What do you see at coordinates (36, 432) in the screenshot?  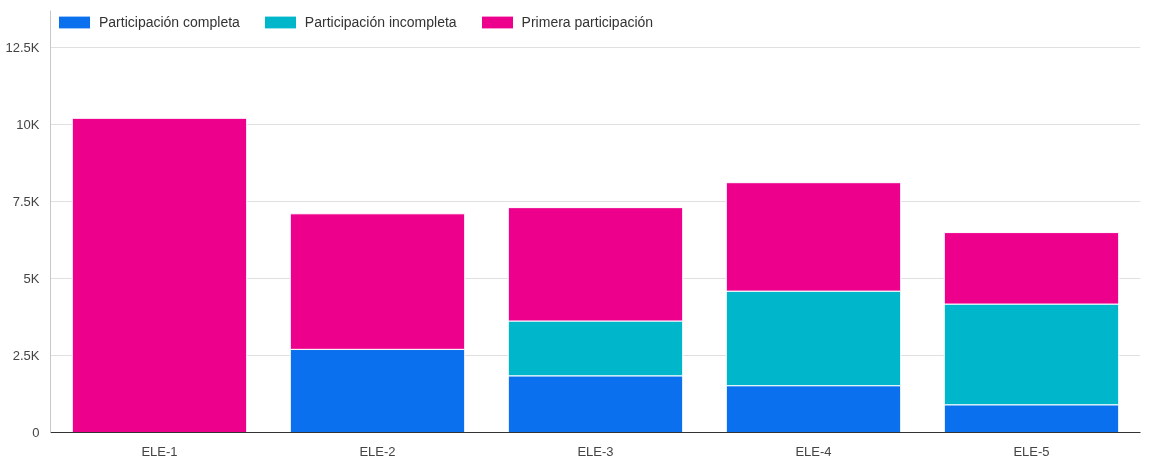 I see `y-tick-label: 0` at bounding box center [36, 432].